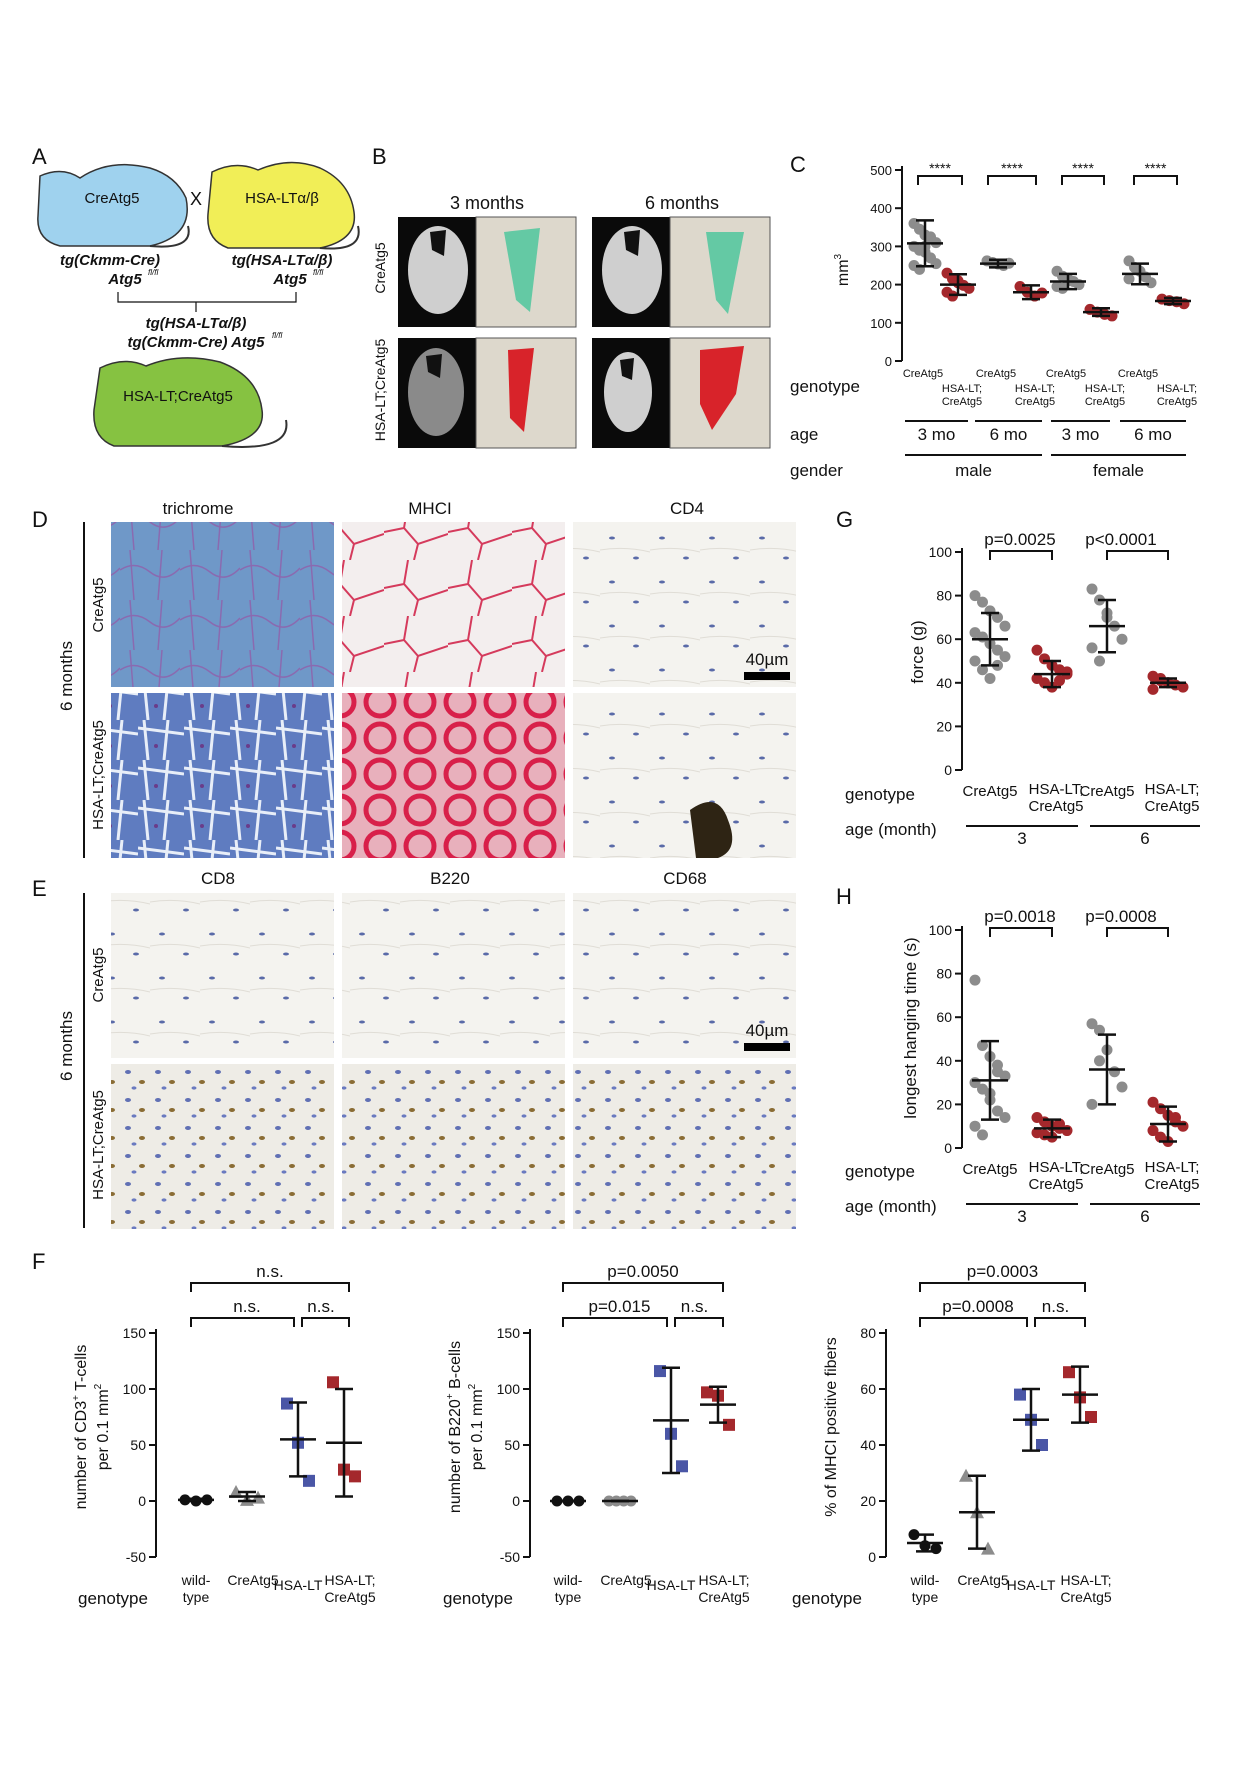  I want to click on c-g6-point, so click(1151, 283).